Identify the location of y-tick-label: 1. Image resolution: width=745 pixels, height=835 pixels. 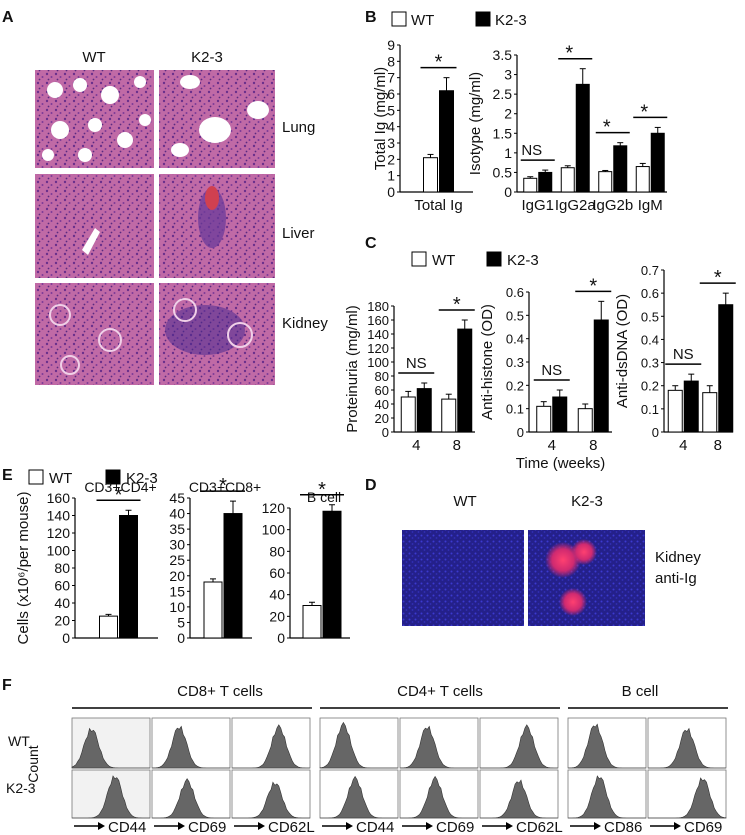
(508, 153).